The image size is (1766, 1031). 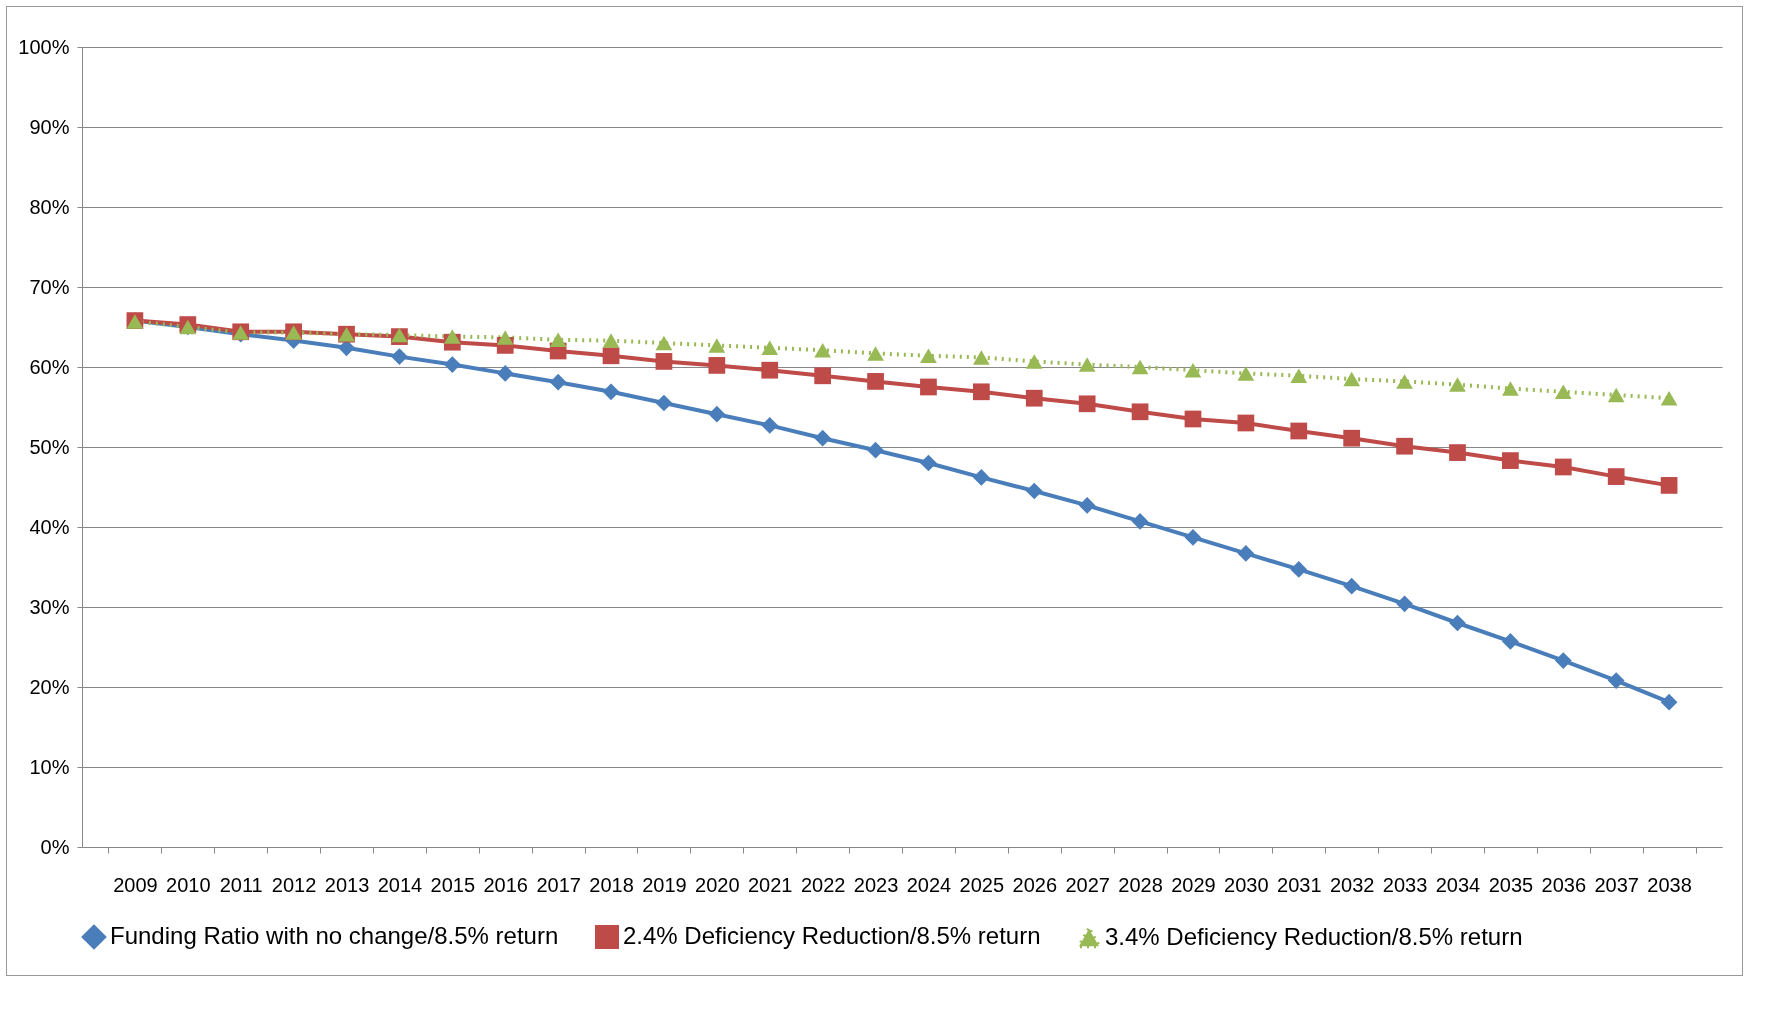 I want to click on x-tick-label: 2037, so click(x=1616, y=884).